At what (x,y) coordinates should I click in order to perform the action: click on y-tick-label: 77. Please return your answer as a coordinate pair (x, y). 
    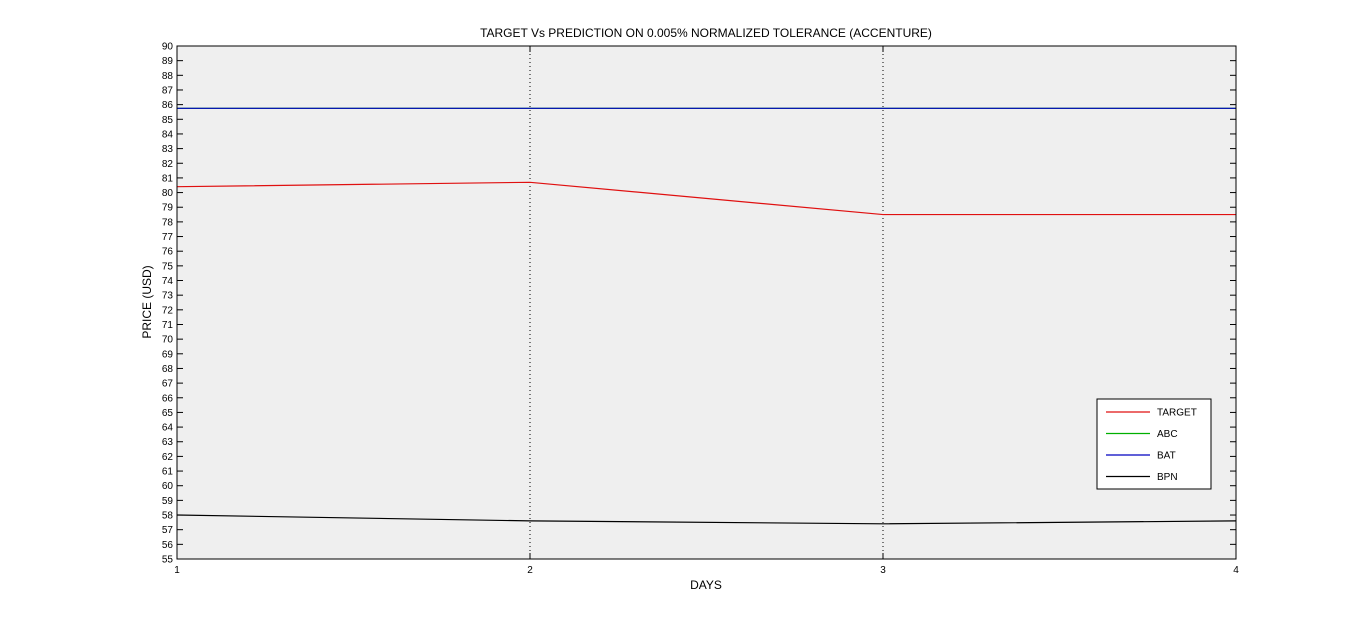
    Looking at the image, I should click on (168, 237).